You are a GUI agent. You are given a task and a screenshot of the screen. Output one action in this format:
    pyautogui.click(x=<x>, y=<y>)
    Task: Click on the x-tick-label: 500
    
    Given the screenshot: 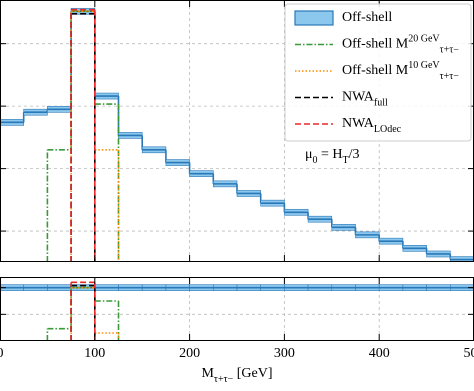 What is the action you would take?
    pyautogui.click(x=469, y=353)
    